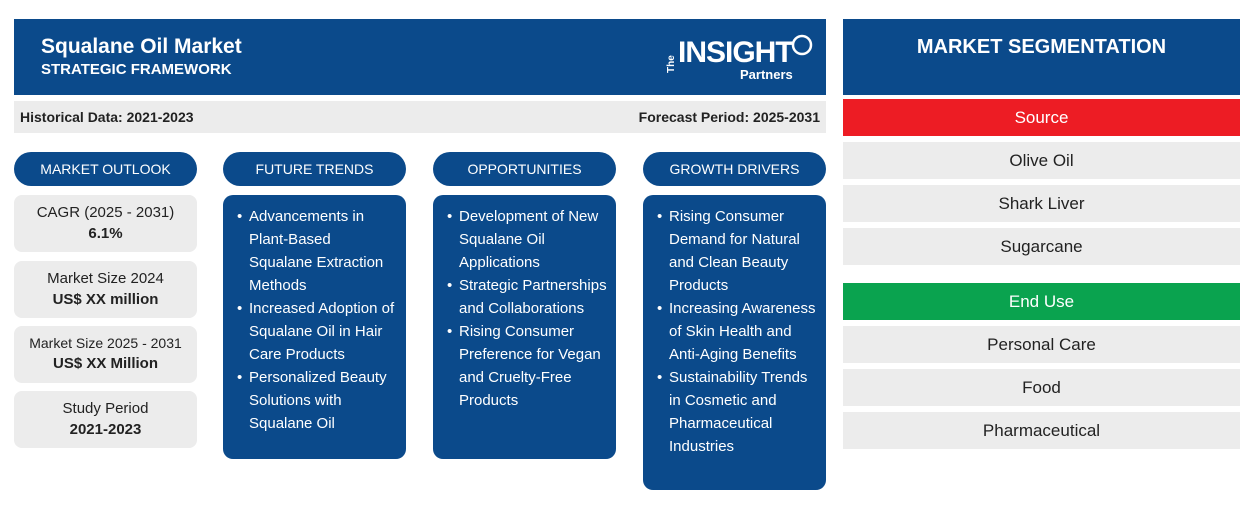  What do you see at coordinates (1041, 246) in the screenshot?
I see `segment-item-sugarcane: Sugarcane` at bounding box center [1041, 246].